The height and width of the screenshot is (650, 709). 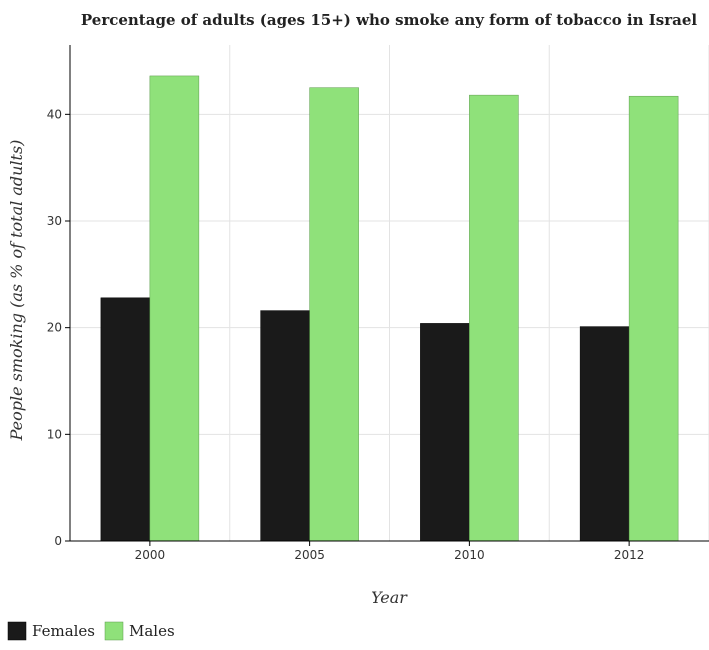 What do you see at coordinates (629, 555) in the screenshot?
I see `x-tick-label: 2012` at bounding box center [629, 555].